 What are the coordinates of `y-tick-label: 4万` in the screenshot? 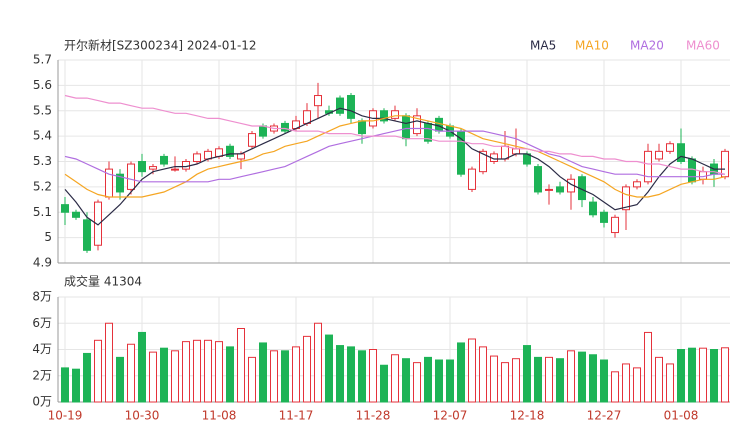 It's located at (42, 349).